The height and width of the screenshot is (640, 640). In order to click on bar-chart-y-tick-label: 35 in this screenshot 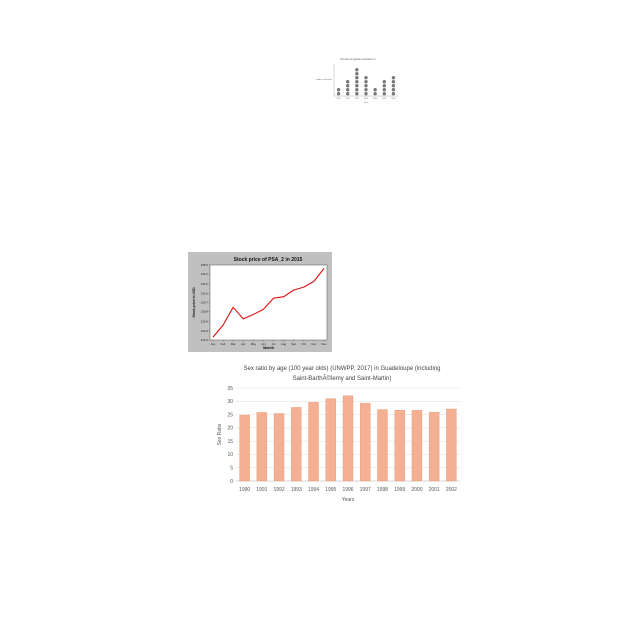, I will do `click(230, 389)`.